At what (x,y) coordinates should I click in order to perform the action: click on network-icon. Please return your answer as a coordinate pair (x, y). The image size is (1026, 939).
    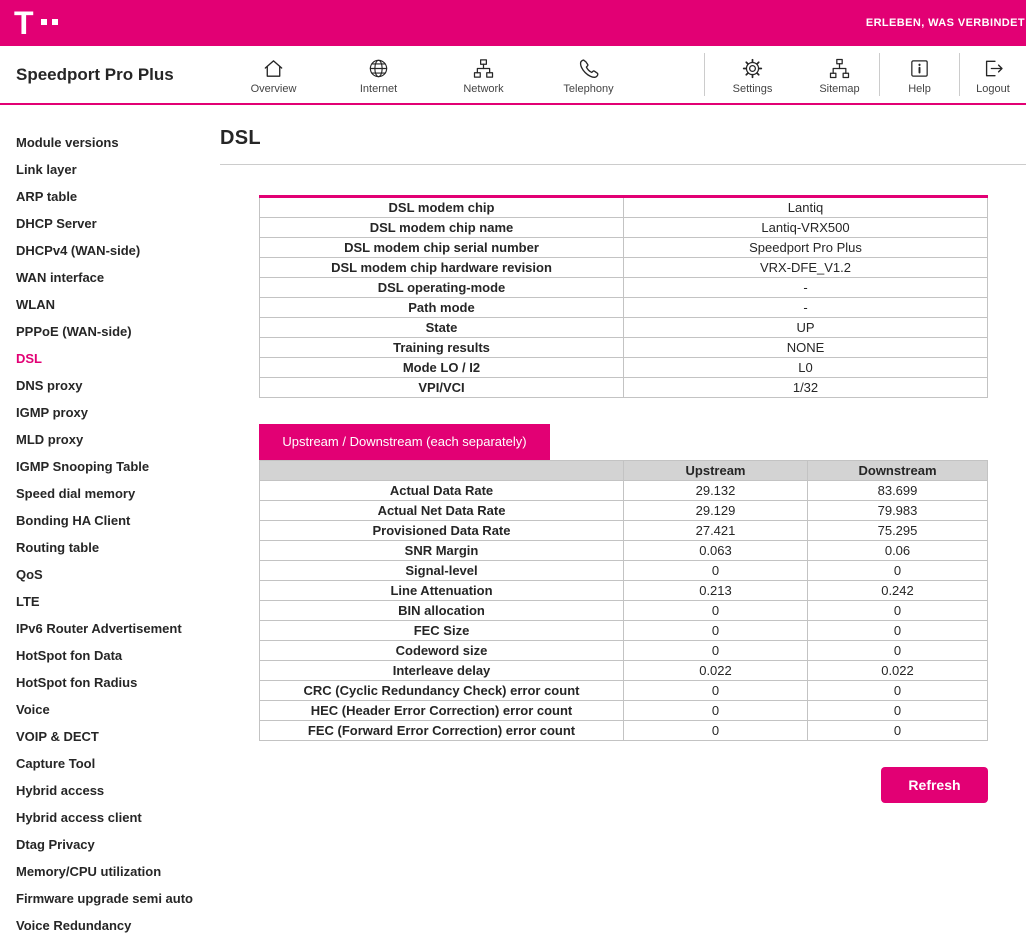
    Looking at the image, I should click on (483, 68).